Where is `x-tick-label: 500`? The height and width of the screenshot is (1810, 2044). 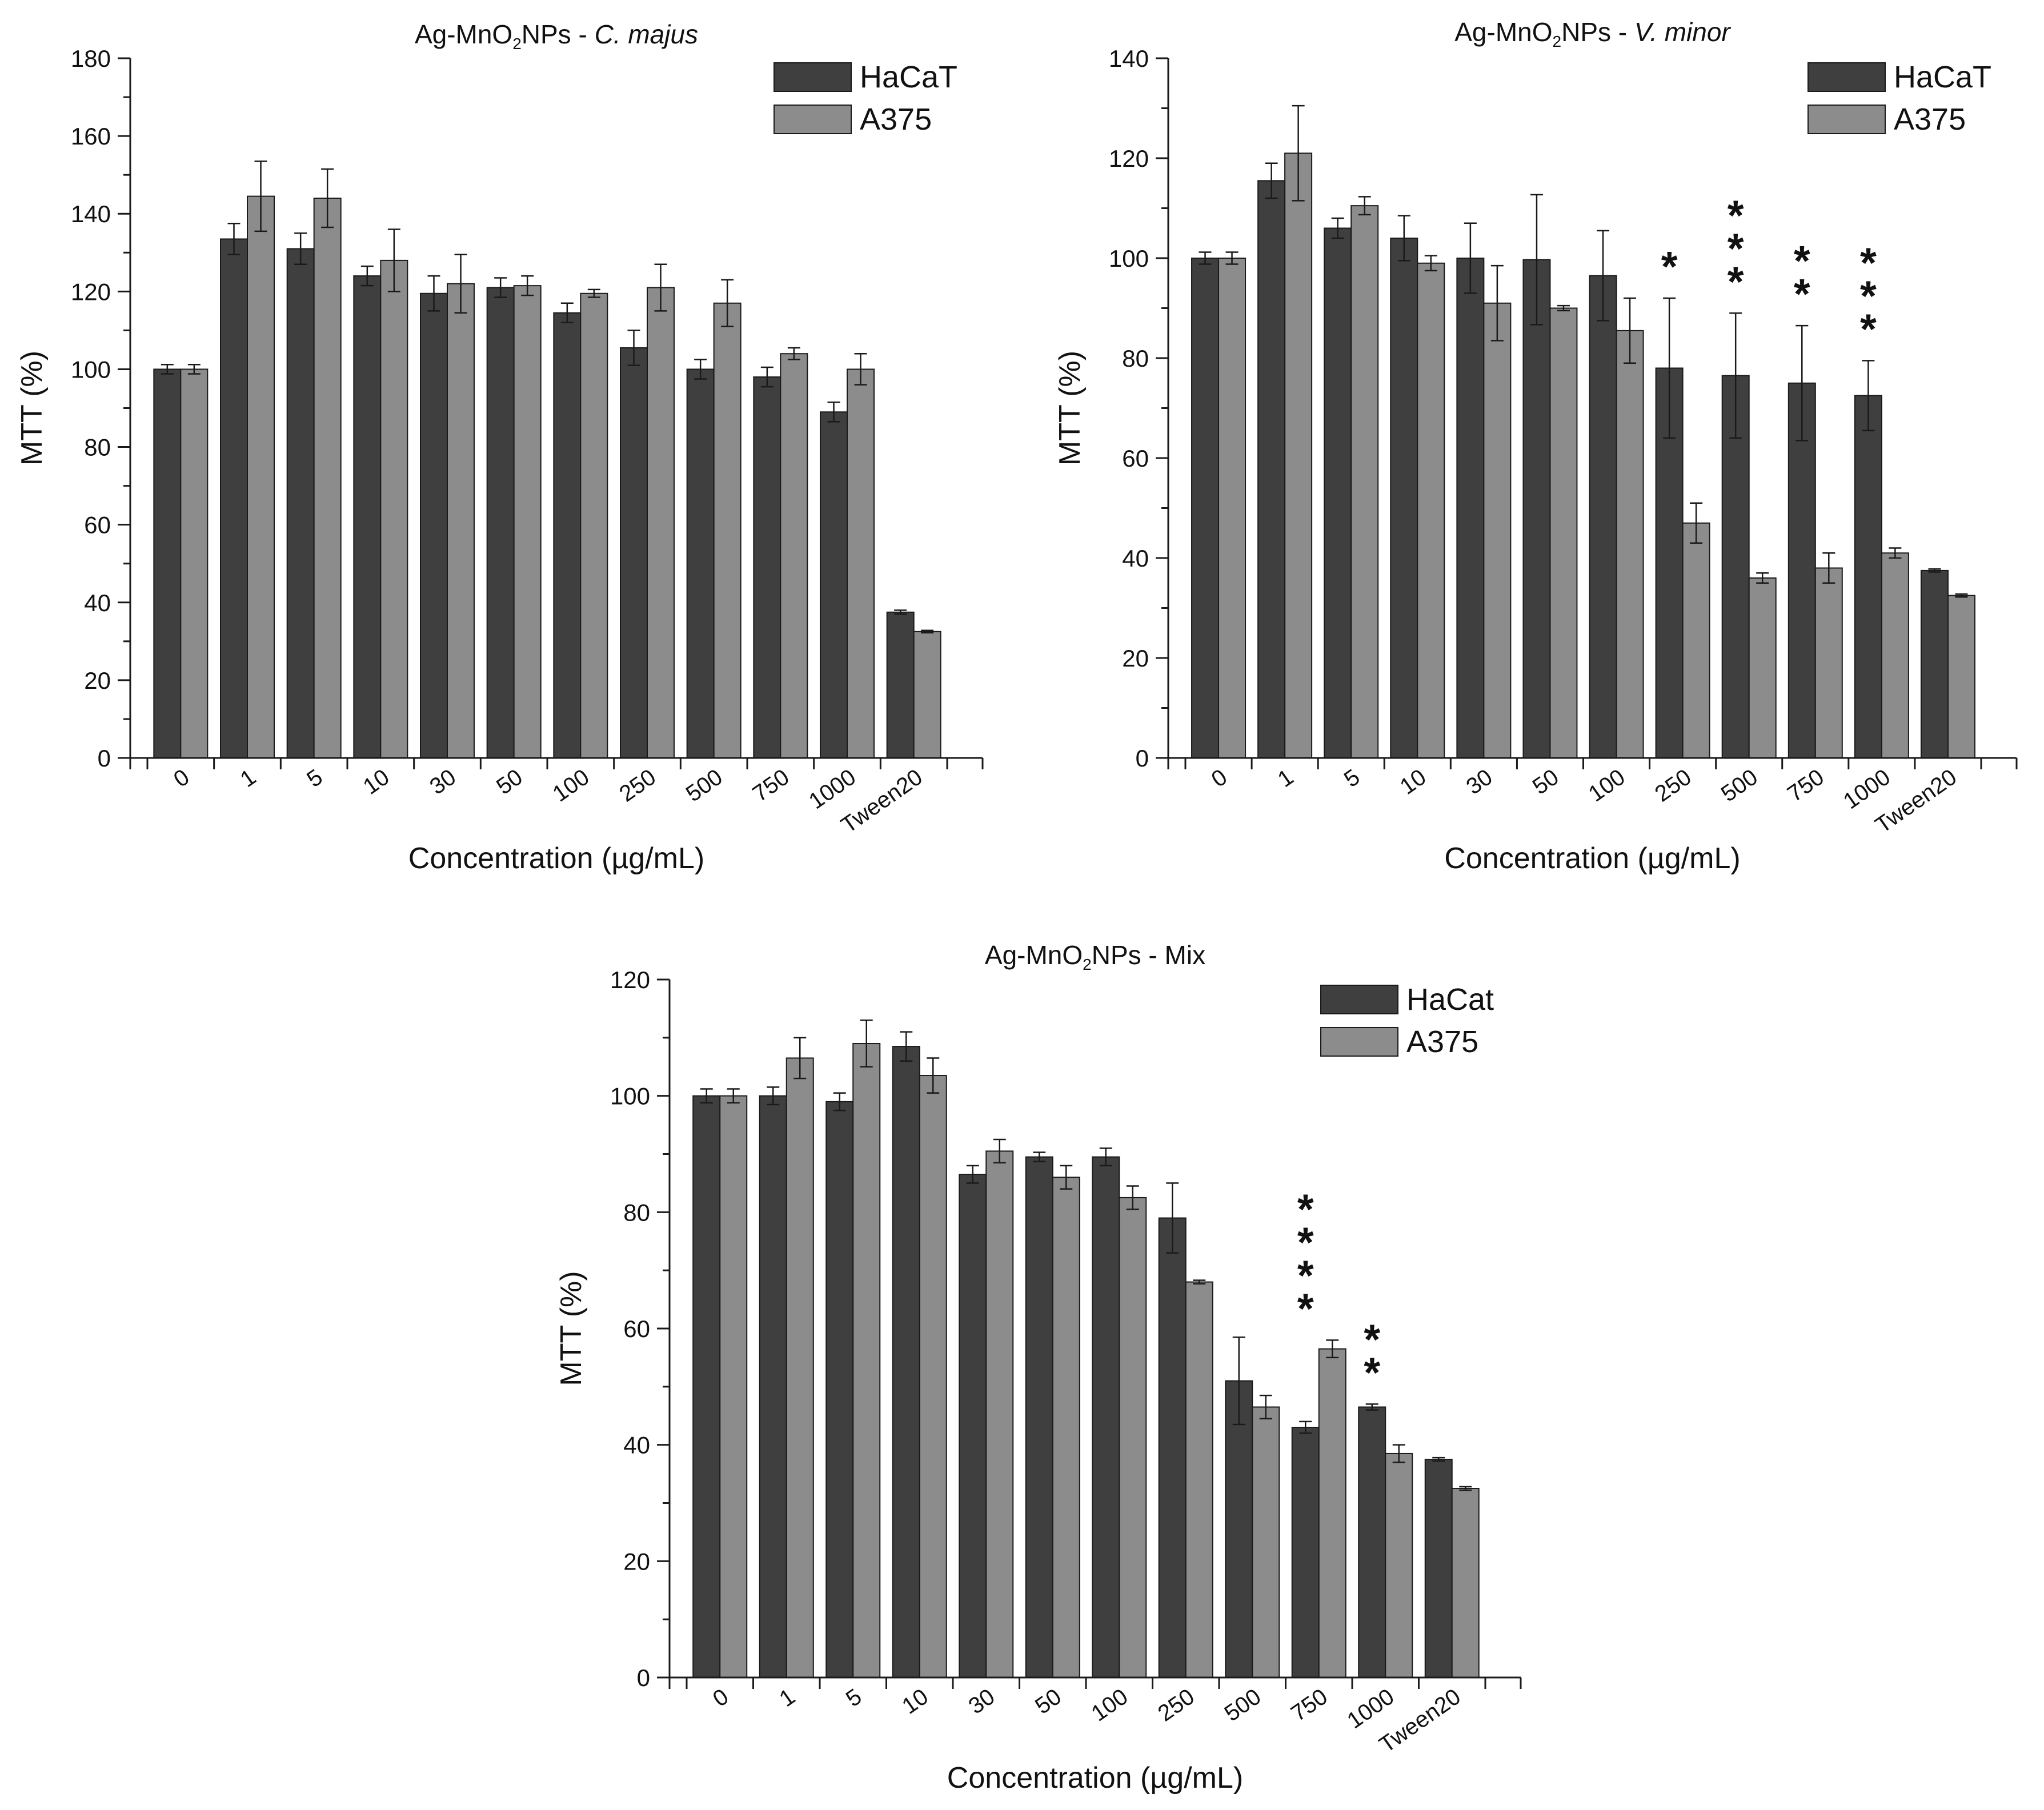 x-tick-label: 500 is located at coordinates (1739, 785).